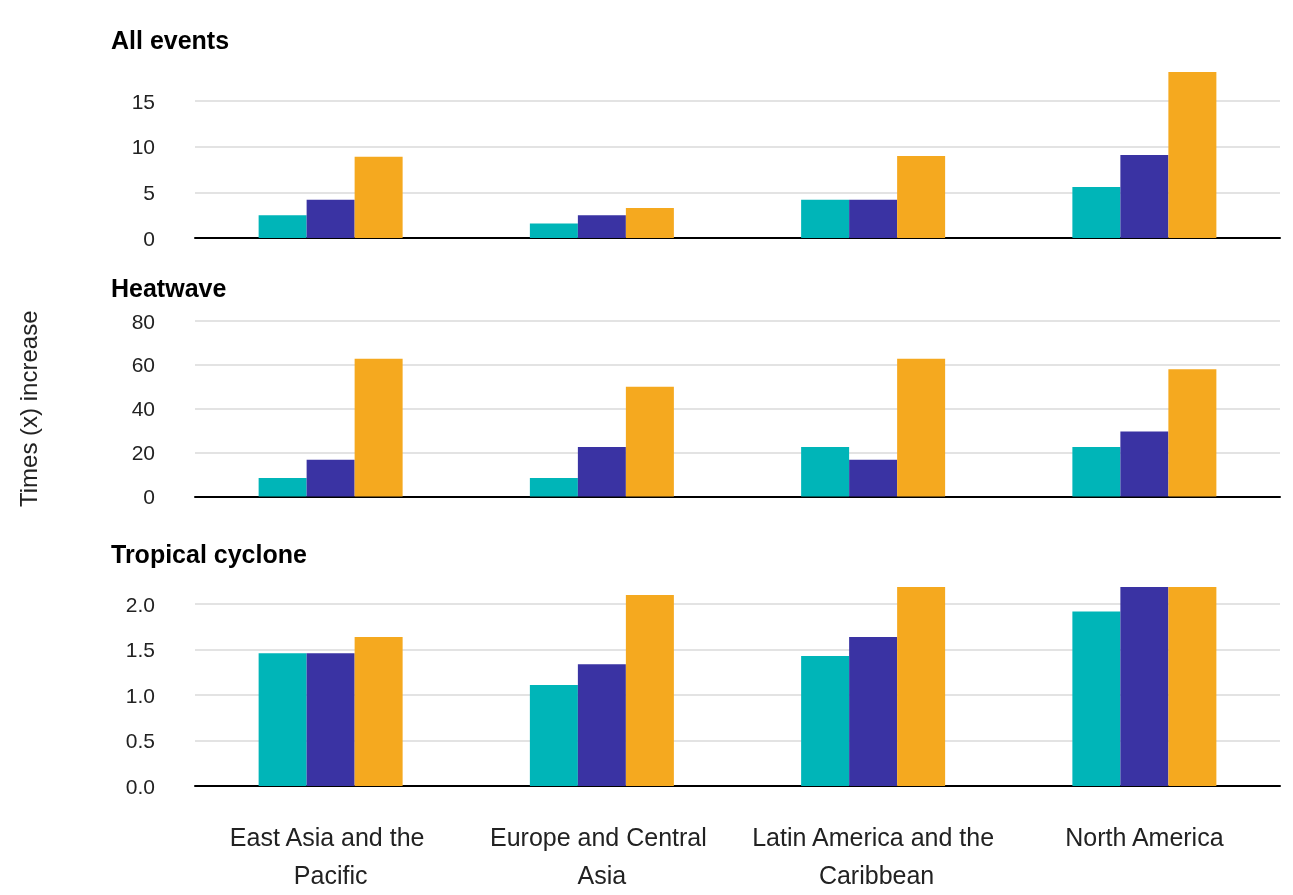  What do you see at coordinates (143, 409) in the screenshot?
I see `y-tick-label: 40` at bounding box center [143, 409].